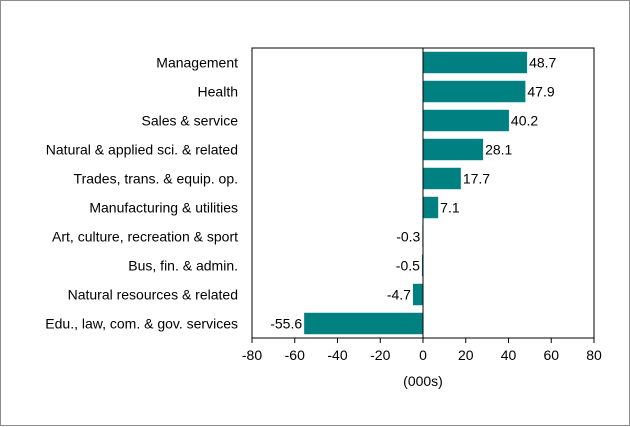  What do you see at coordinates (540, 92) in the screenshot?
I see `data-label: 47.9` at bounding box center [540, 92].